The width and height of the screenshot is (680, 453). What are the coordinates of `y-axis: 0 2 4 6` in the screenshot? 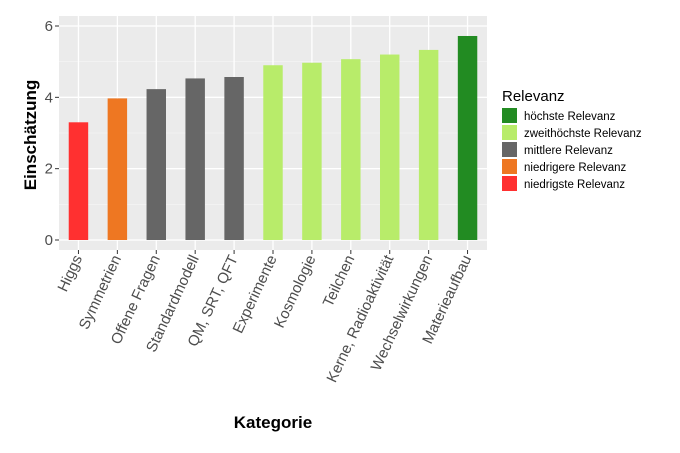 It's located at (52, 133).